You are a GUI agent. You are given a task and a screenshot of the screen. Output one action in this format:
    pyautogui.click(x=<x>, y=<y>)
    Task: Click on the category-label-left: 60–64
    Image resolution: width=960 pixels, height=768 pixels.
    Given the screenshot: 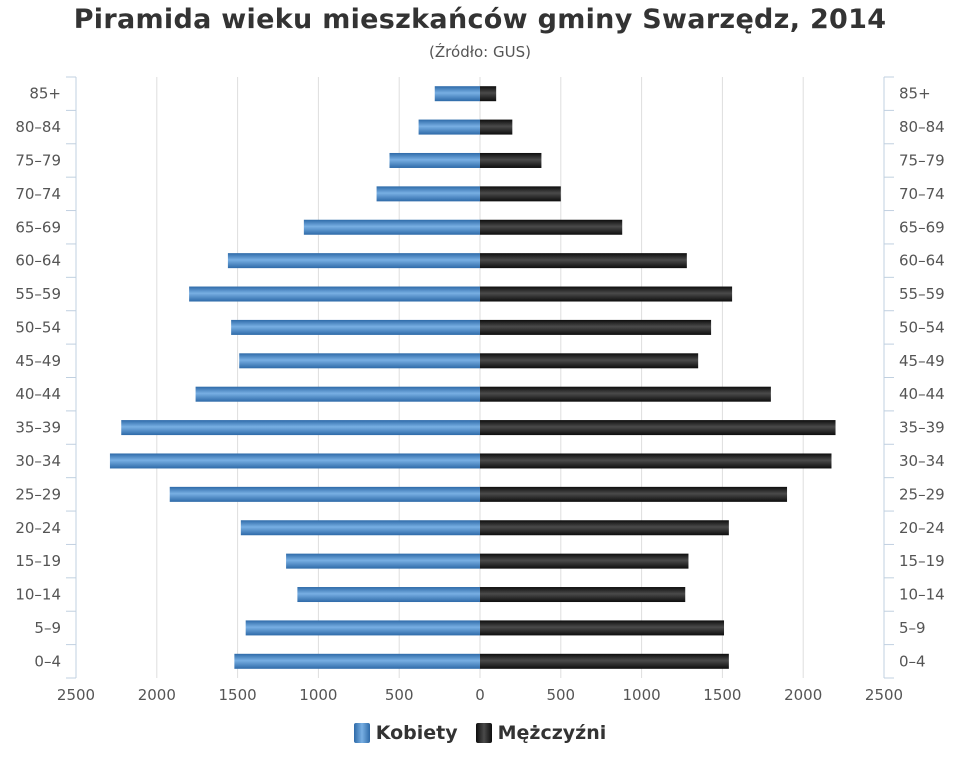 What is the action you would take?
    pyautogui.click(x=38, y=261)
    